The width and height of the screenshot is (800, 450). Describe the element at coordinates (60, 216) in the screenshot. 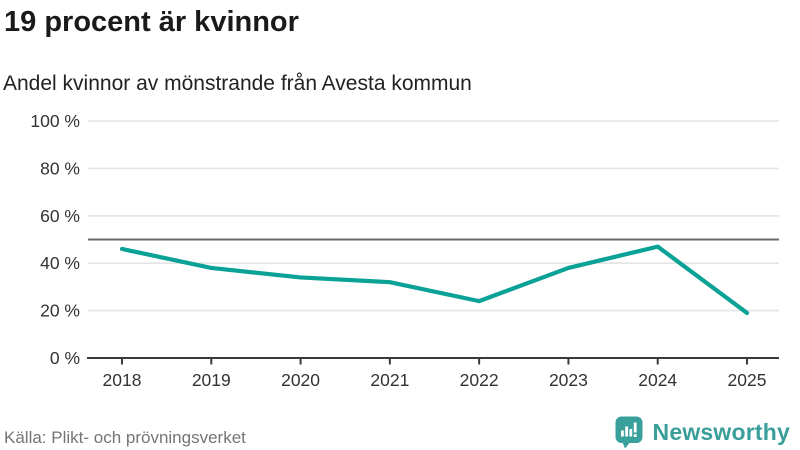

I see `ytick-label-60: 60 %` at that location.